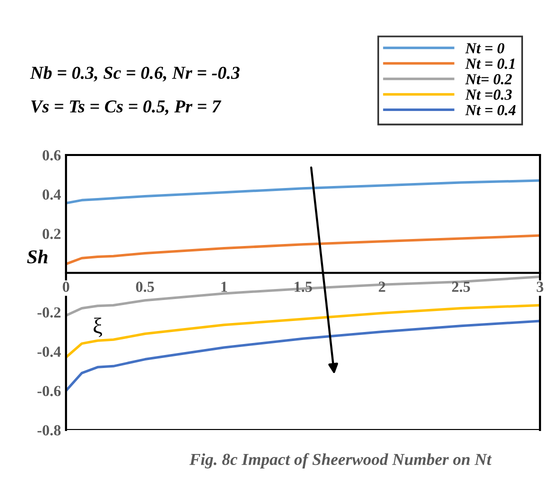 The image size is (549, 480). Describe the element at coordinates (490, 110) in the screenshot. I see `legend-label: Nt = 0.4` at that location.